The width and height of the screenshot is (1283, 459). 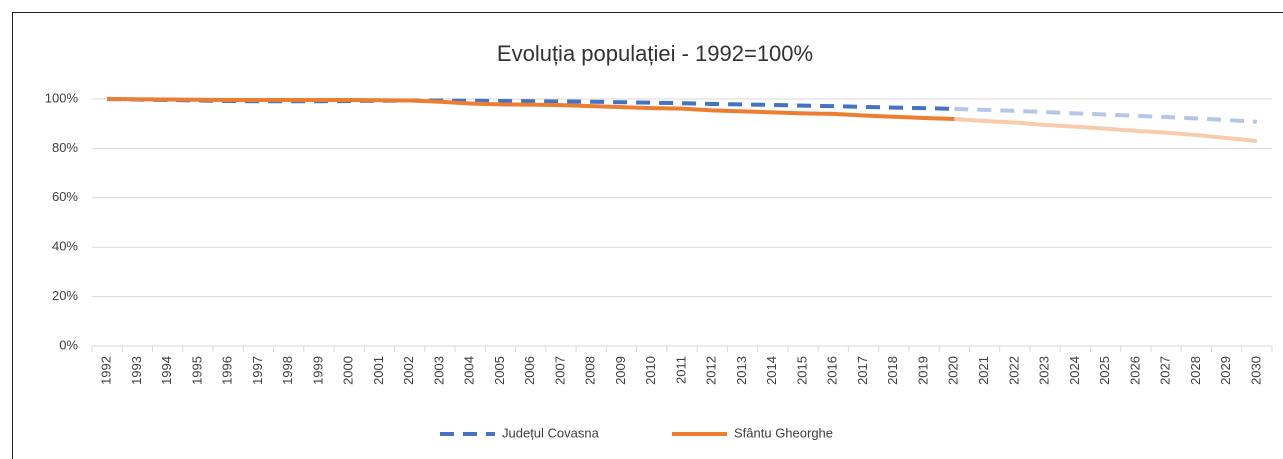 What do you see at coordinates (196, 370) in the screenshot?
I see `x-tick-label: 1995` at bounding box center [196, 370].